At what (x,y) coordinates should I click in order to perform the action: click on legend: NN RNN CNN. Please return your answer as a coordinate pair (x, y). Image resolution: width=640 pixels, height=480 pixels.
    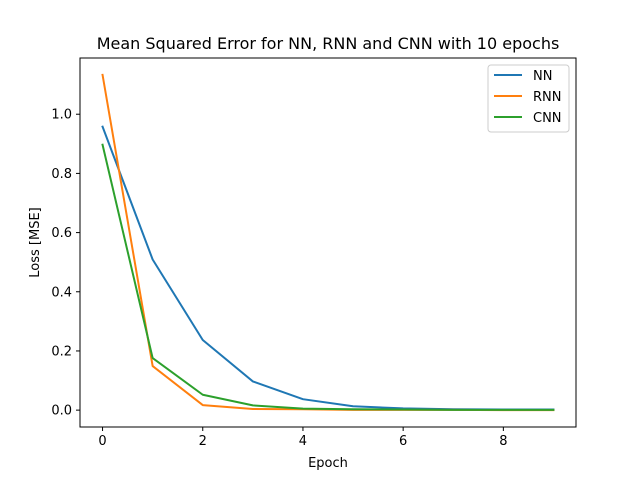
    Looking at the image, I should click on (528, 98).